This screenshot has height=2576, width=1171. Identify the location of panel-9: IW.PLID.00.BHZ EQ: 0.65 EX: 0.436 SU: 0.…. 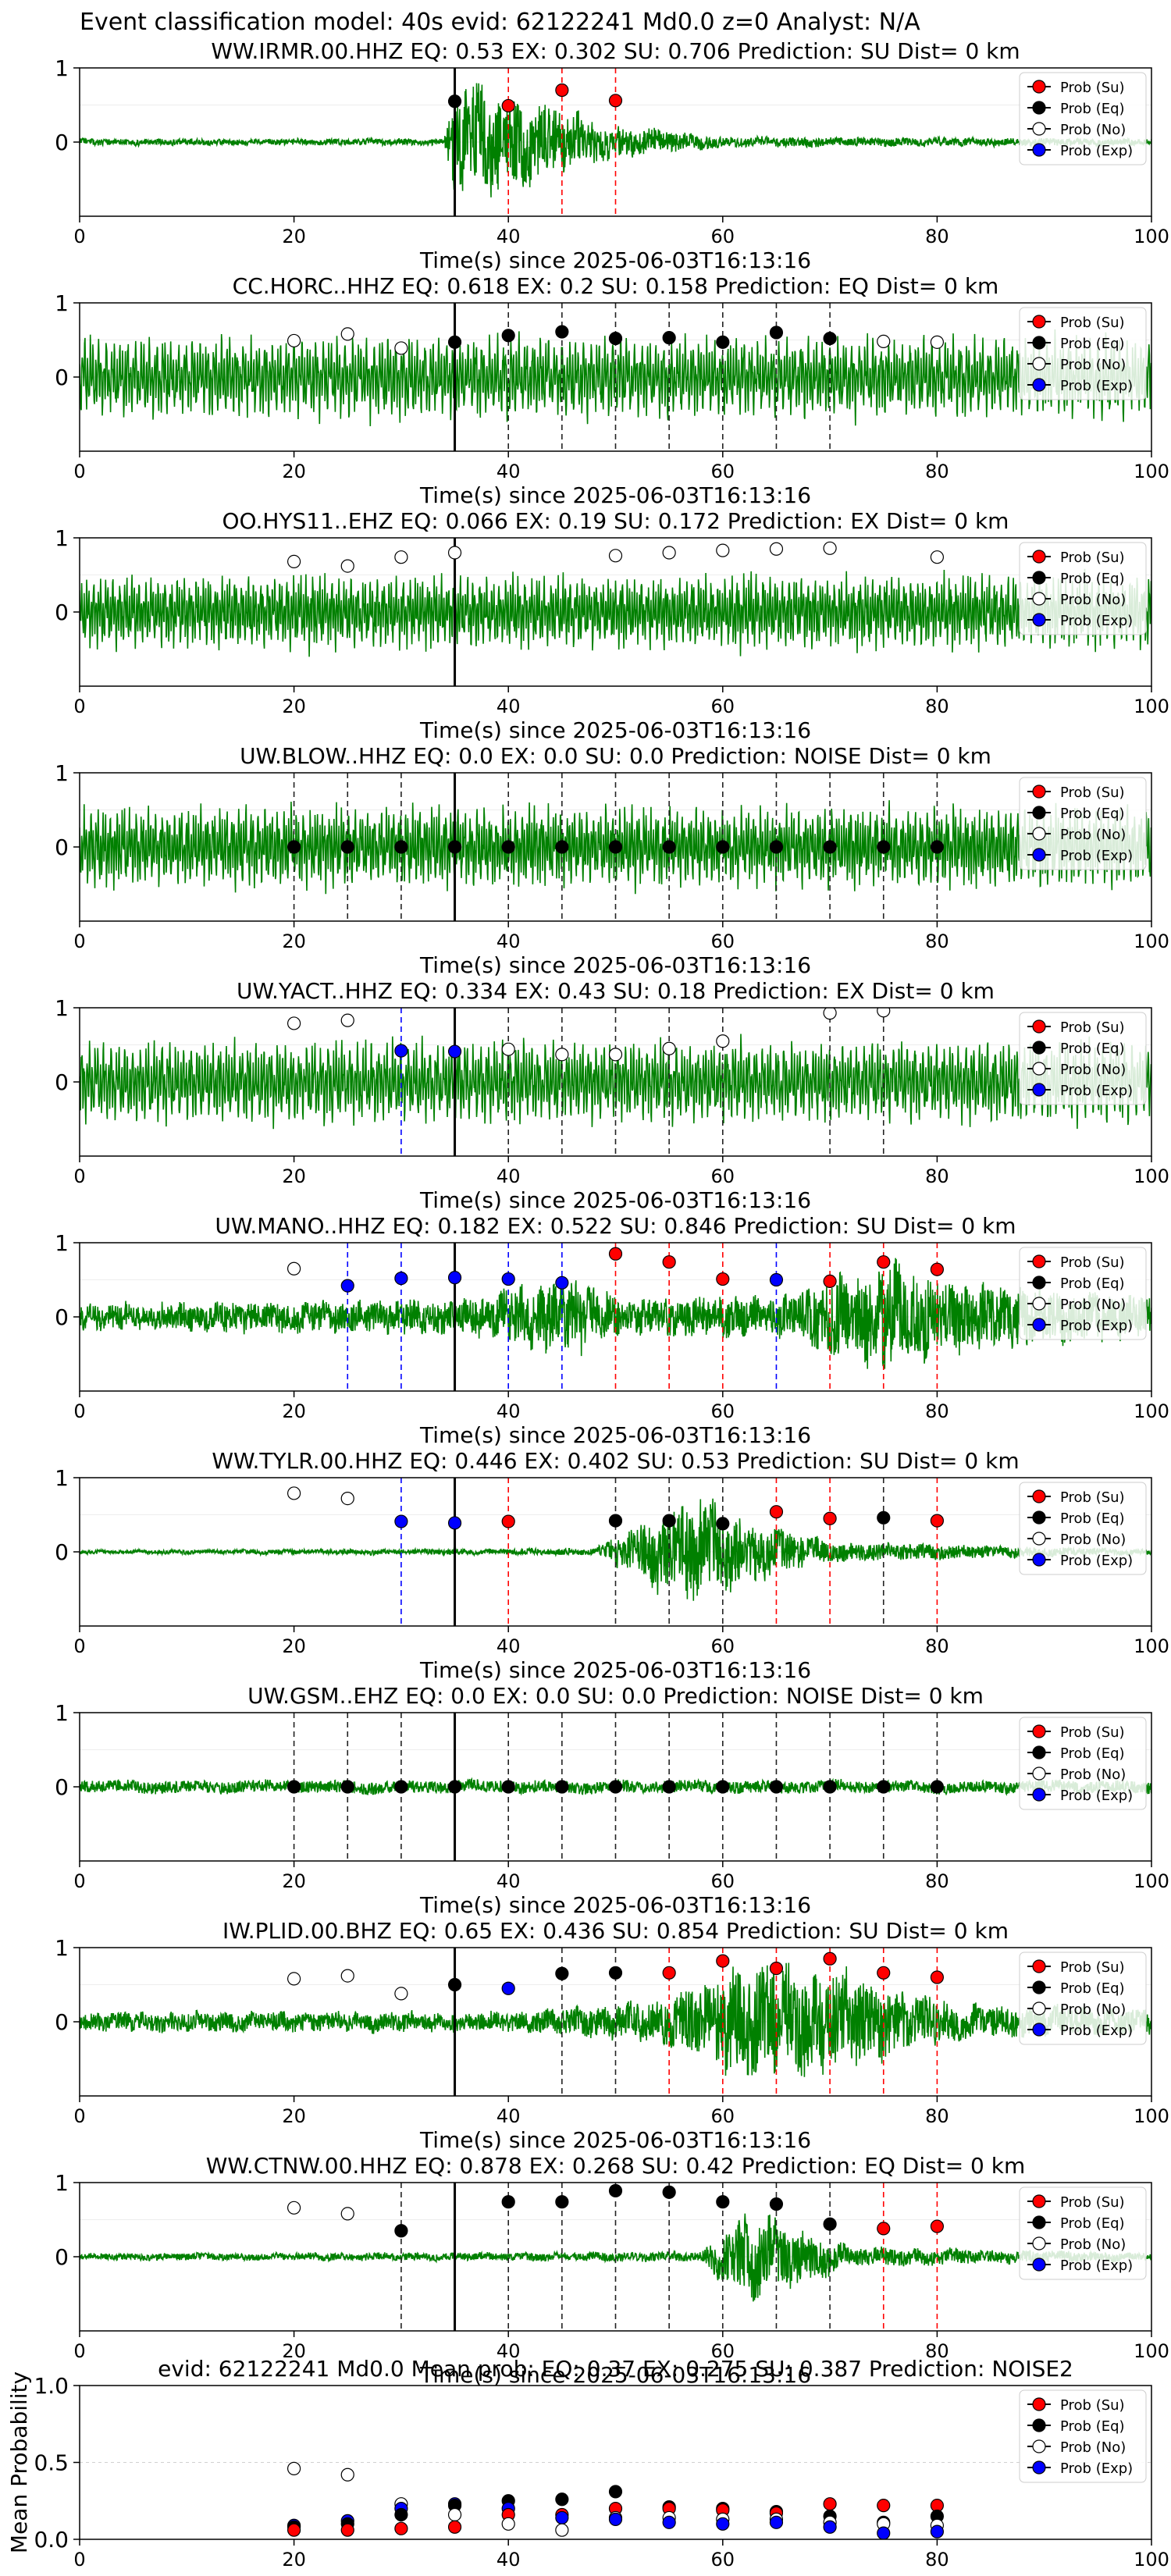
(612, 2036).